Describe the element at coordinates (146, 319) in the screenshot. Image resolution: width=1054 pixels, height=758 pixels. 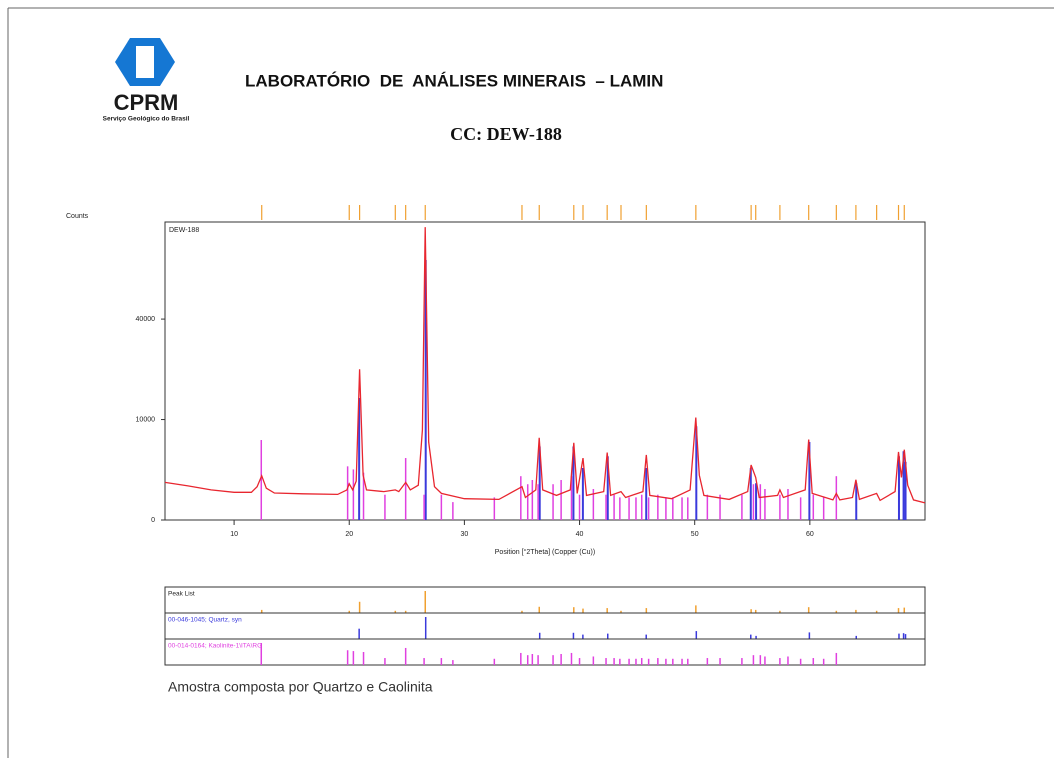
I see `y-tick-label: 40000` at that location.